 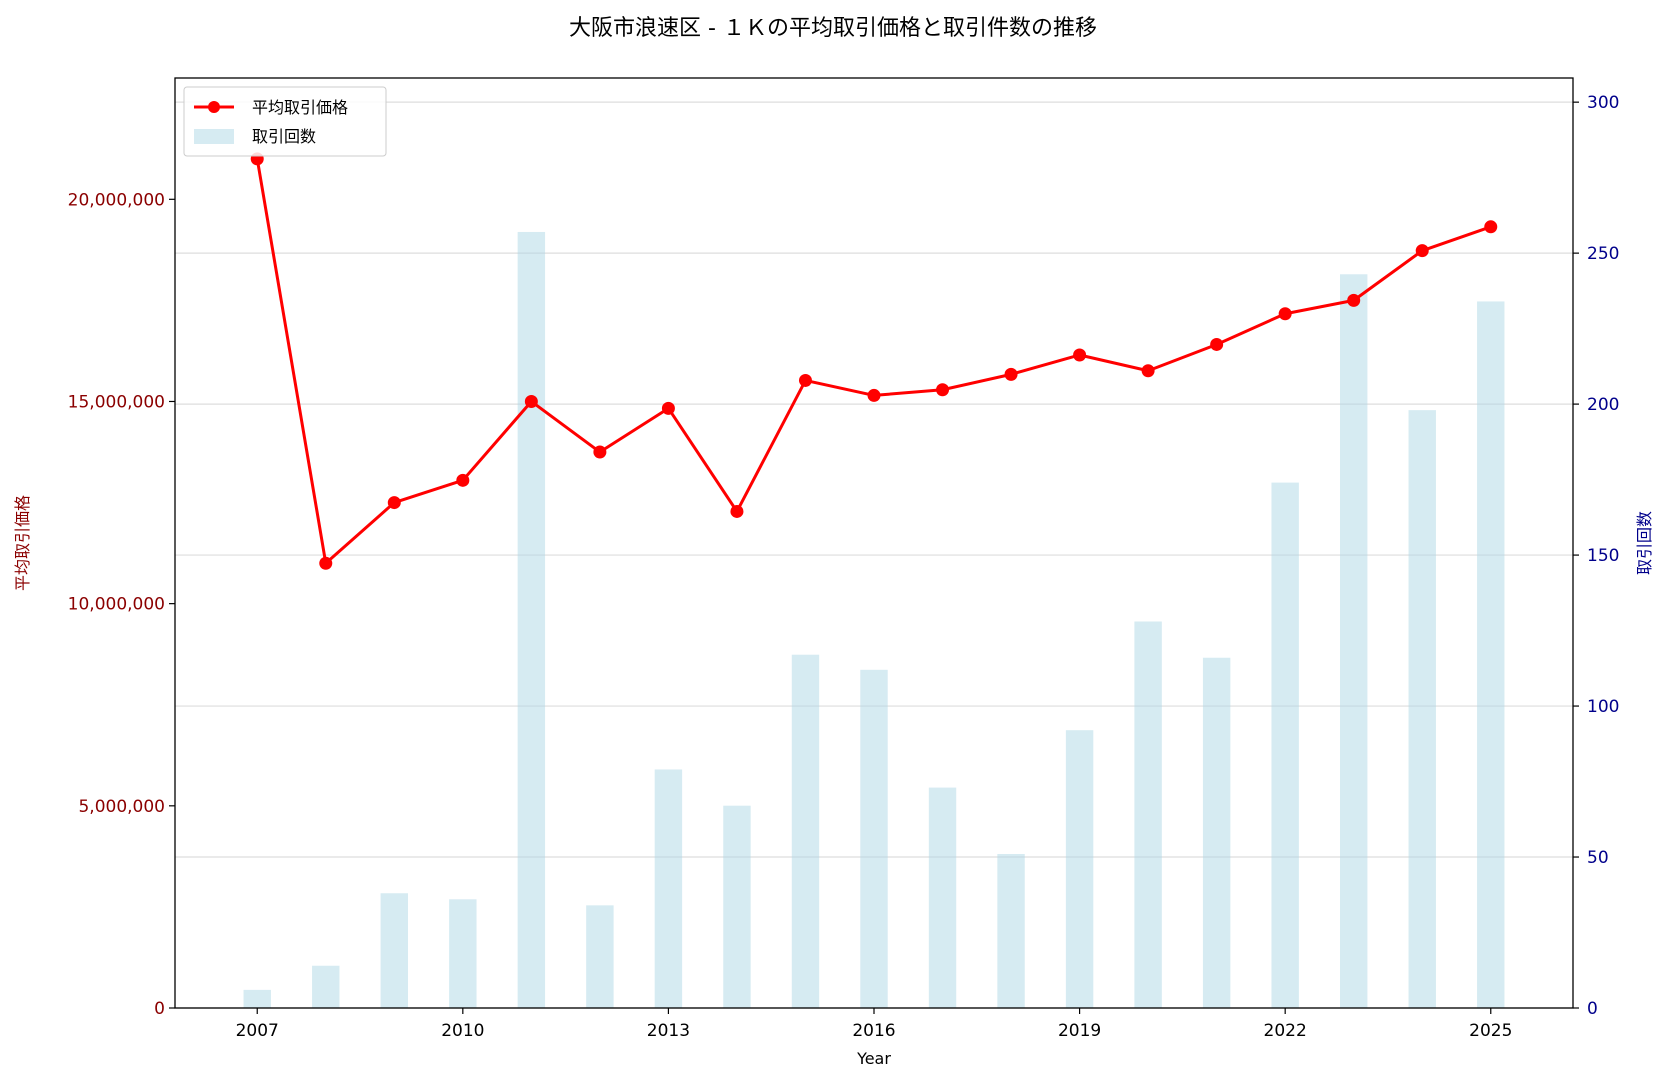 What do you see at coordinates (873, 1058) in the screenshot?
I see `x-axis-label: Year` at bounding box center [873, 1058].